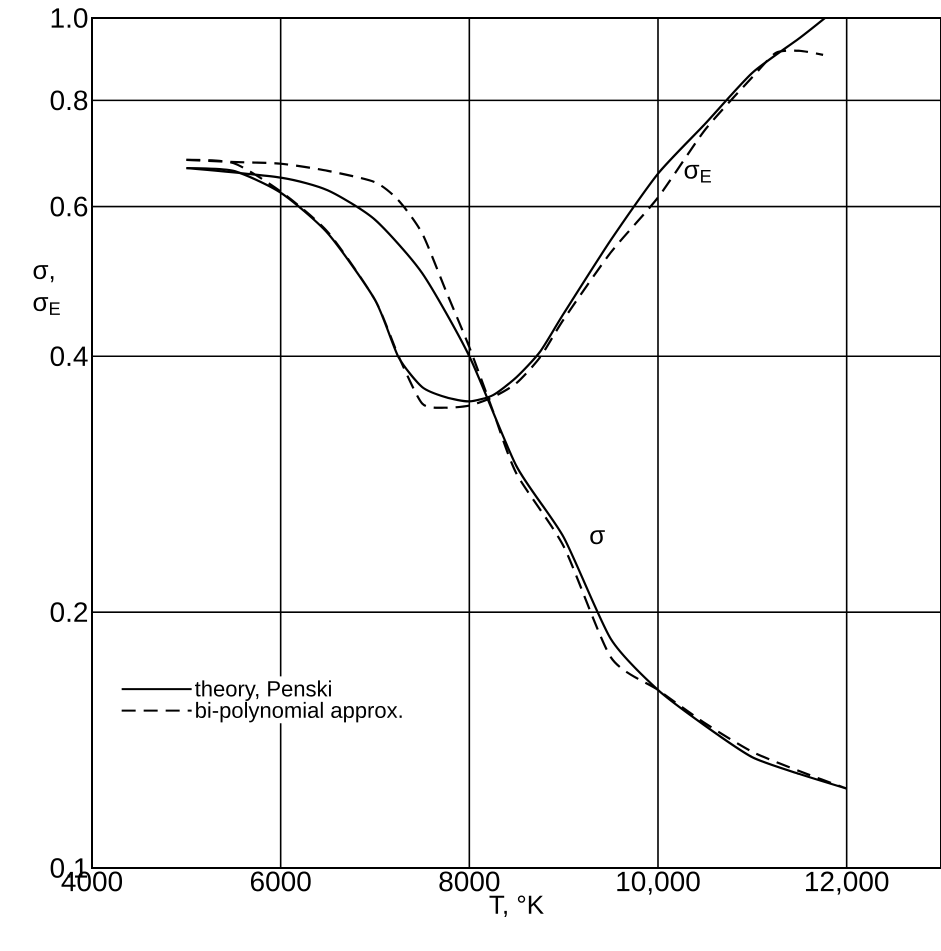 This screenshot has width=941, height=951. Describe the element at coordinates (69, 356) in the screenshot. I see `y-tick-label: 0.4` at that location.